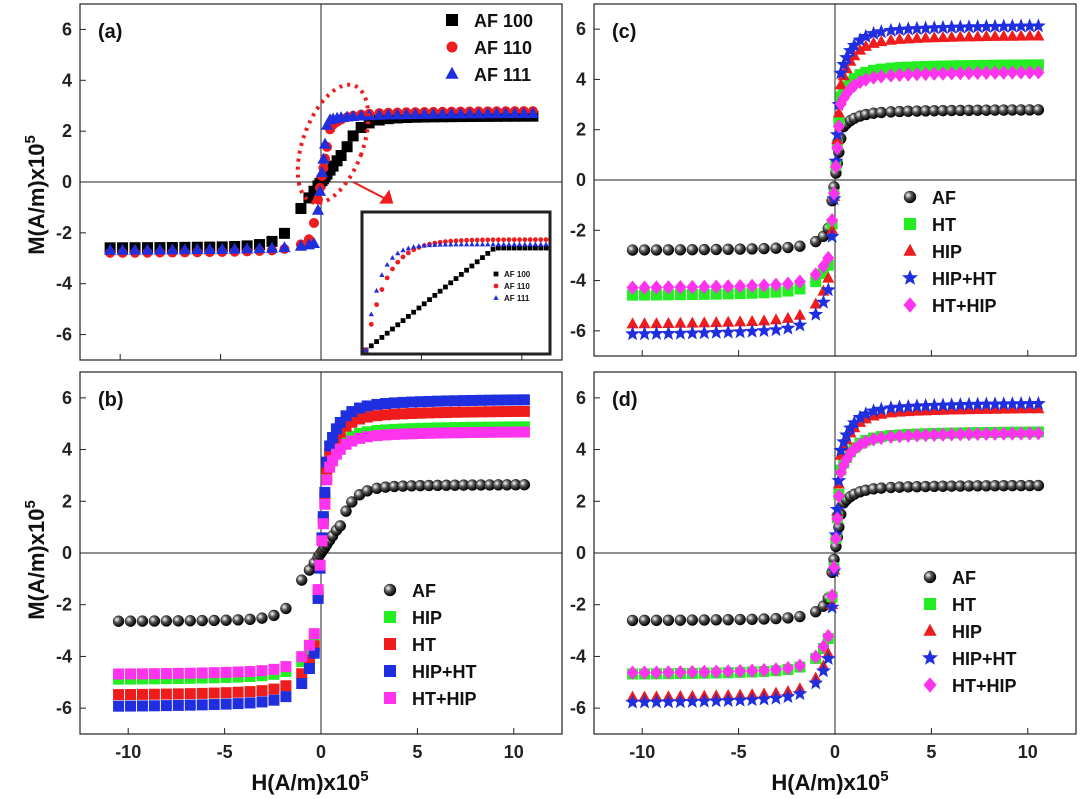  Describe the element at coordinates (64, 605) in the screenshot. I see `y-tick-label: -2` at that location.